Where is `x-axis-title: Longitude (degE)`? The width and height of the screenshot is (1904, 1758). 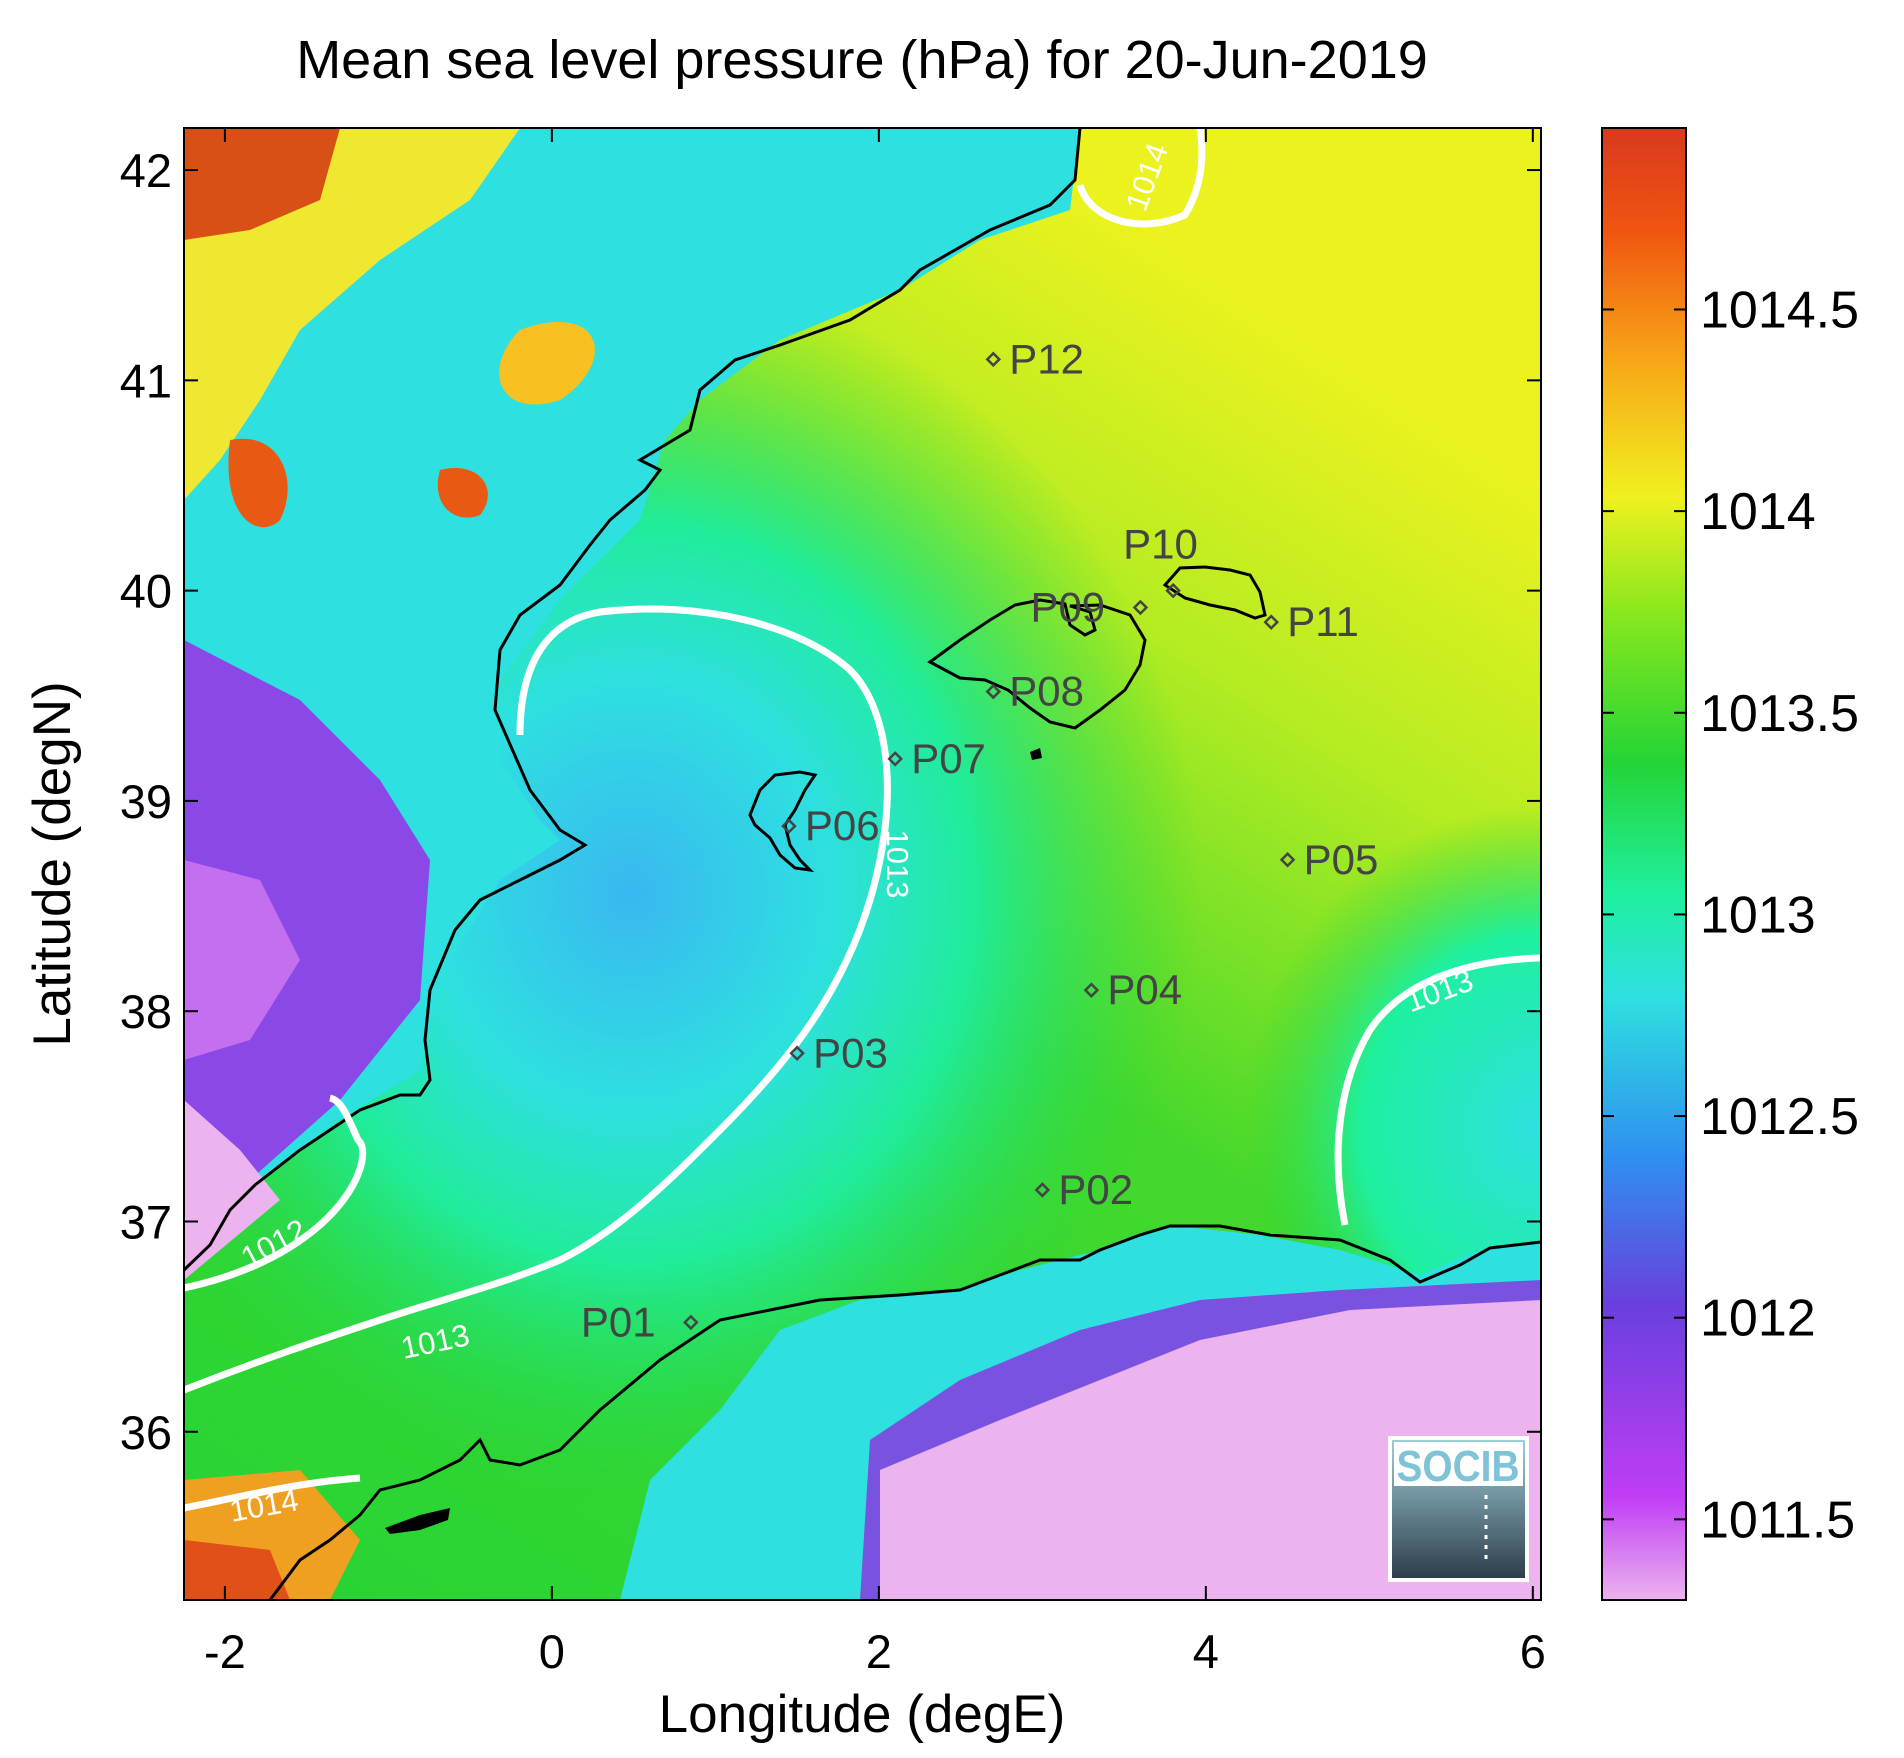
x-axis-title: Longitude (degE) is located at coordinates (862, 1714).